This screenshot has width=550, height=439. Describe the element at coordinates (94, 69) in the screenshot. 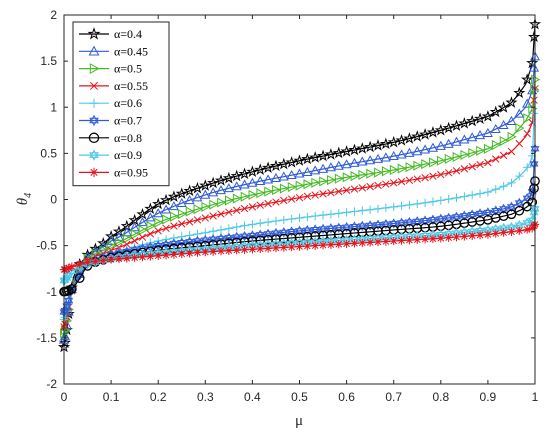

I see `legend-marker` at that location.